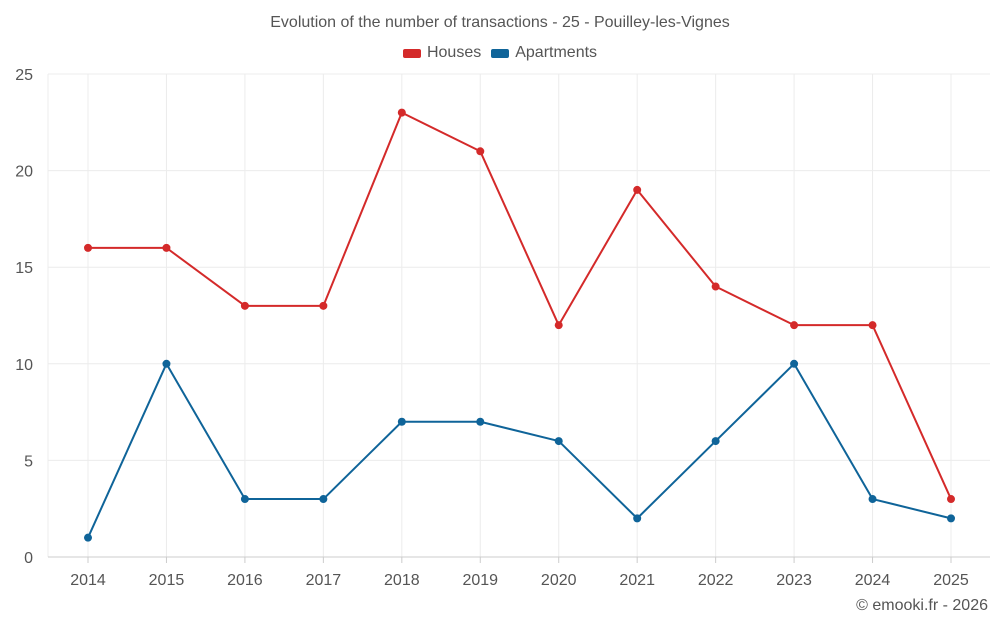 The width and height of the screenshot is (1000, 625). I want to click on x-tick-label: 2023, so click(794, 580).